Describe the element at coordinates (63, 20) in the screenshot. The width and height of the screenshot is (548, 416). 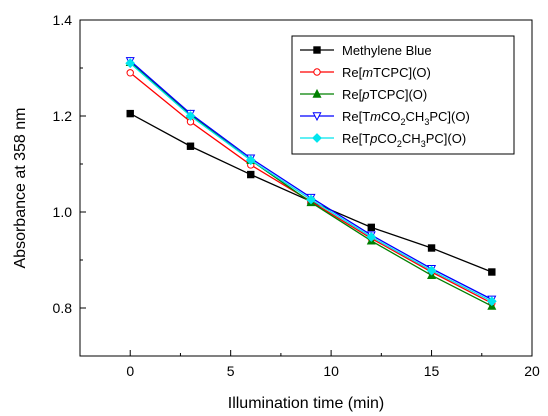
I see `y-tick-label: 1.4` at that location.